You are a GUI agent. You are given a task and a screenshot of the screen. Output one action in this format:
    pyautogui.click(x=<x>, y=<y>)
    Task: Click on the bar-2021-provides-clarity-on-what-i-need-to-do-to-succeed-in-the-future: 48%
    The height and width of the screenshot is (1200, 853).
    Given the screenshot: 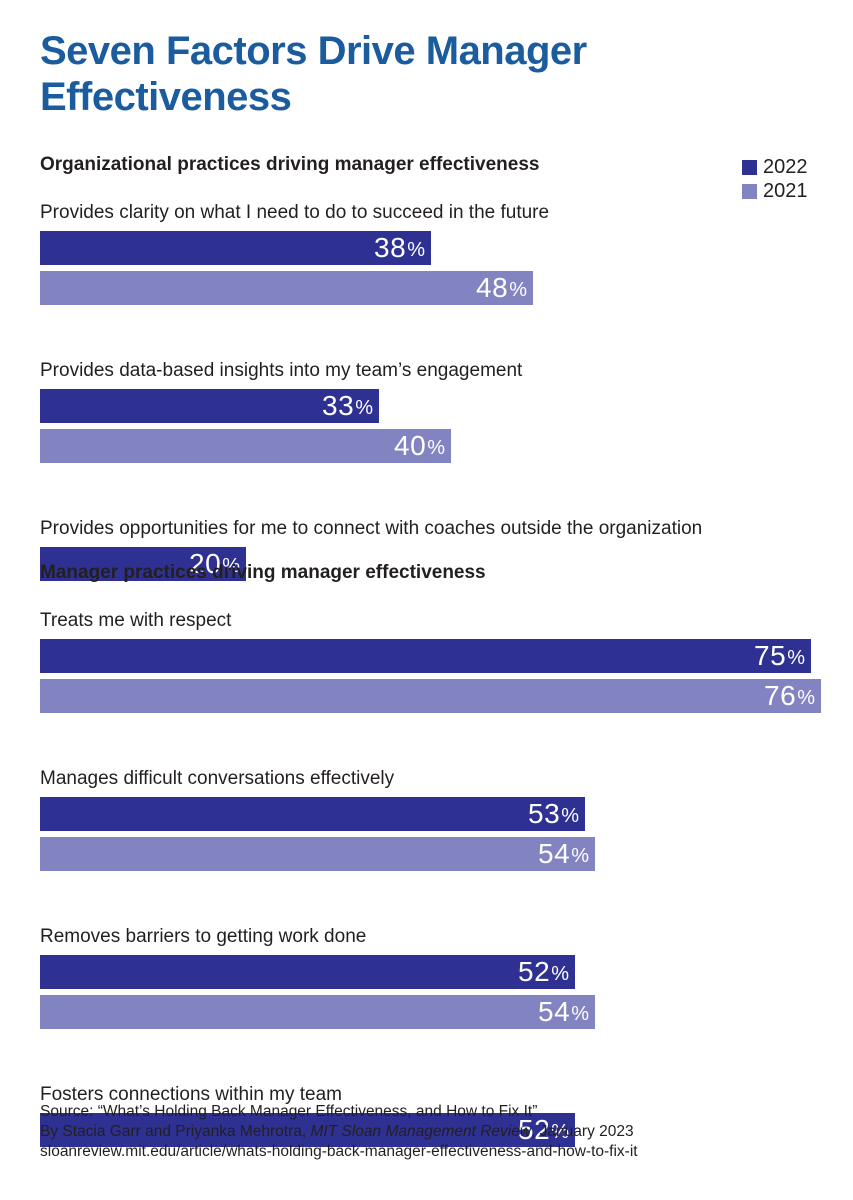 What is the action you would take?
    pyautogui.click(x=286, y=288)
    